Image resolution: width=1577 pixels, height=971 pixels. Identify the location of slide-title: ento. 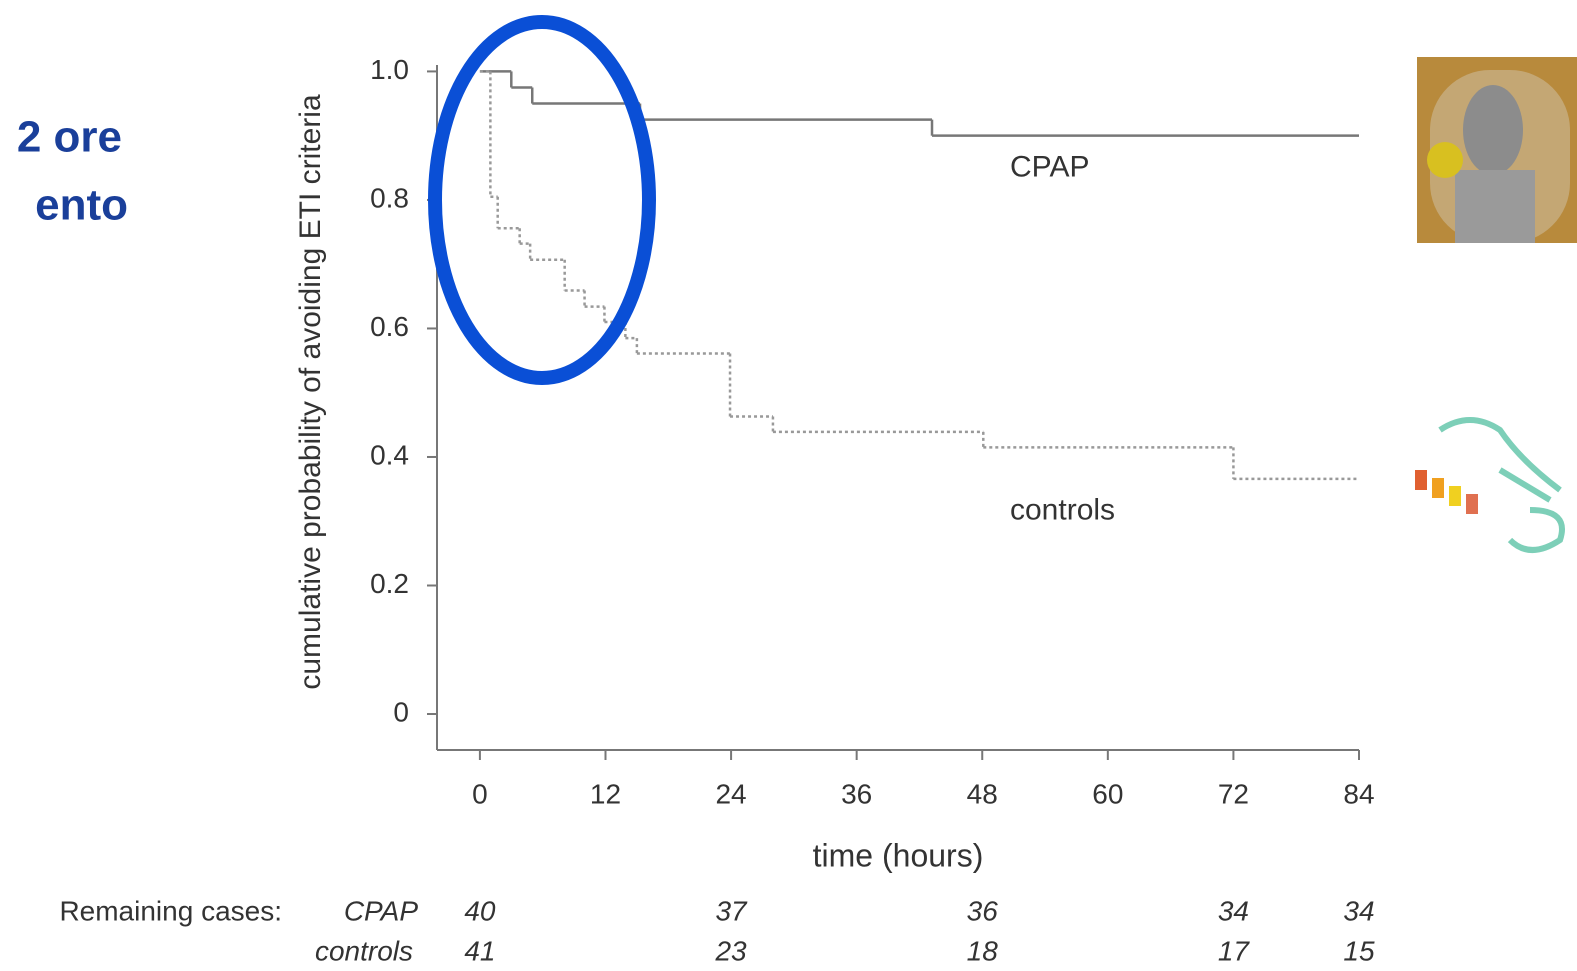
(81, 205).